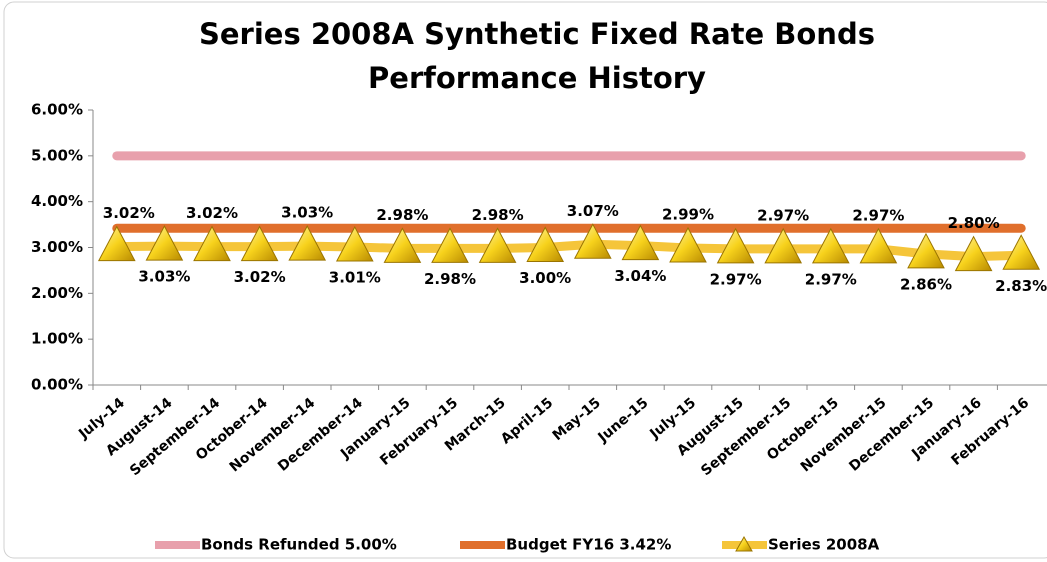 This screenshot has width=1047, height=562. Describe the element at coordinates (537, 78) in the screenshot. I see `chart-subtitle: Performance History` at that location.